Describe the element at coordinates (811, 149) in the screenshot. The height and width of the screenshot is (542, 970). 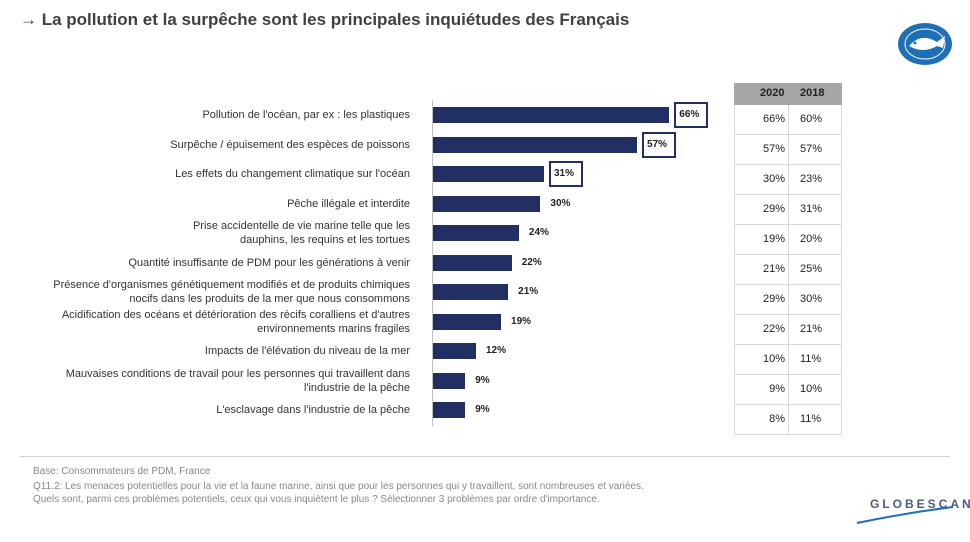
I see `cell-2018: 57%` at that location.